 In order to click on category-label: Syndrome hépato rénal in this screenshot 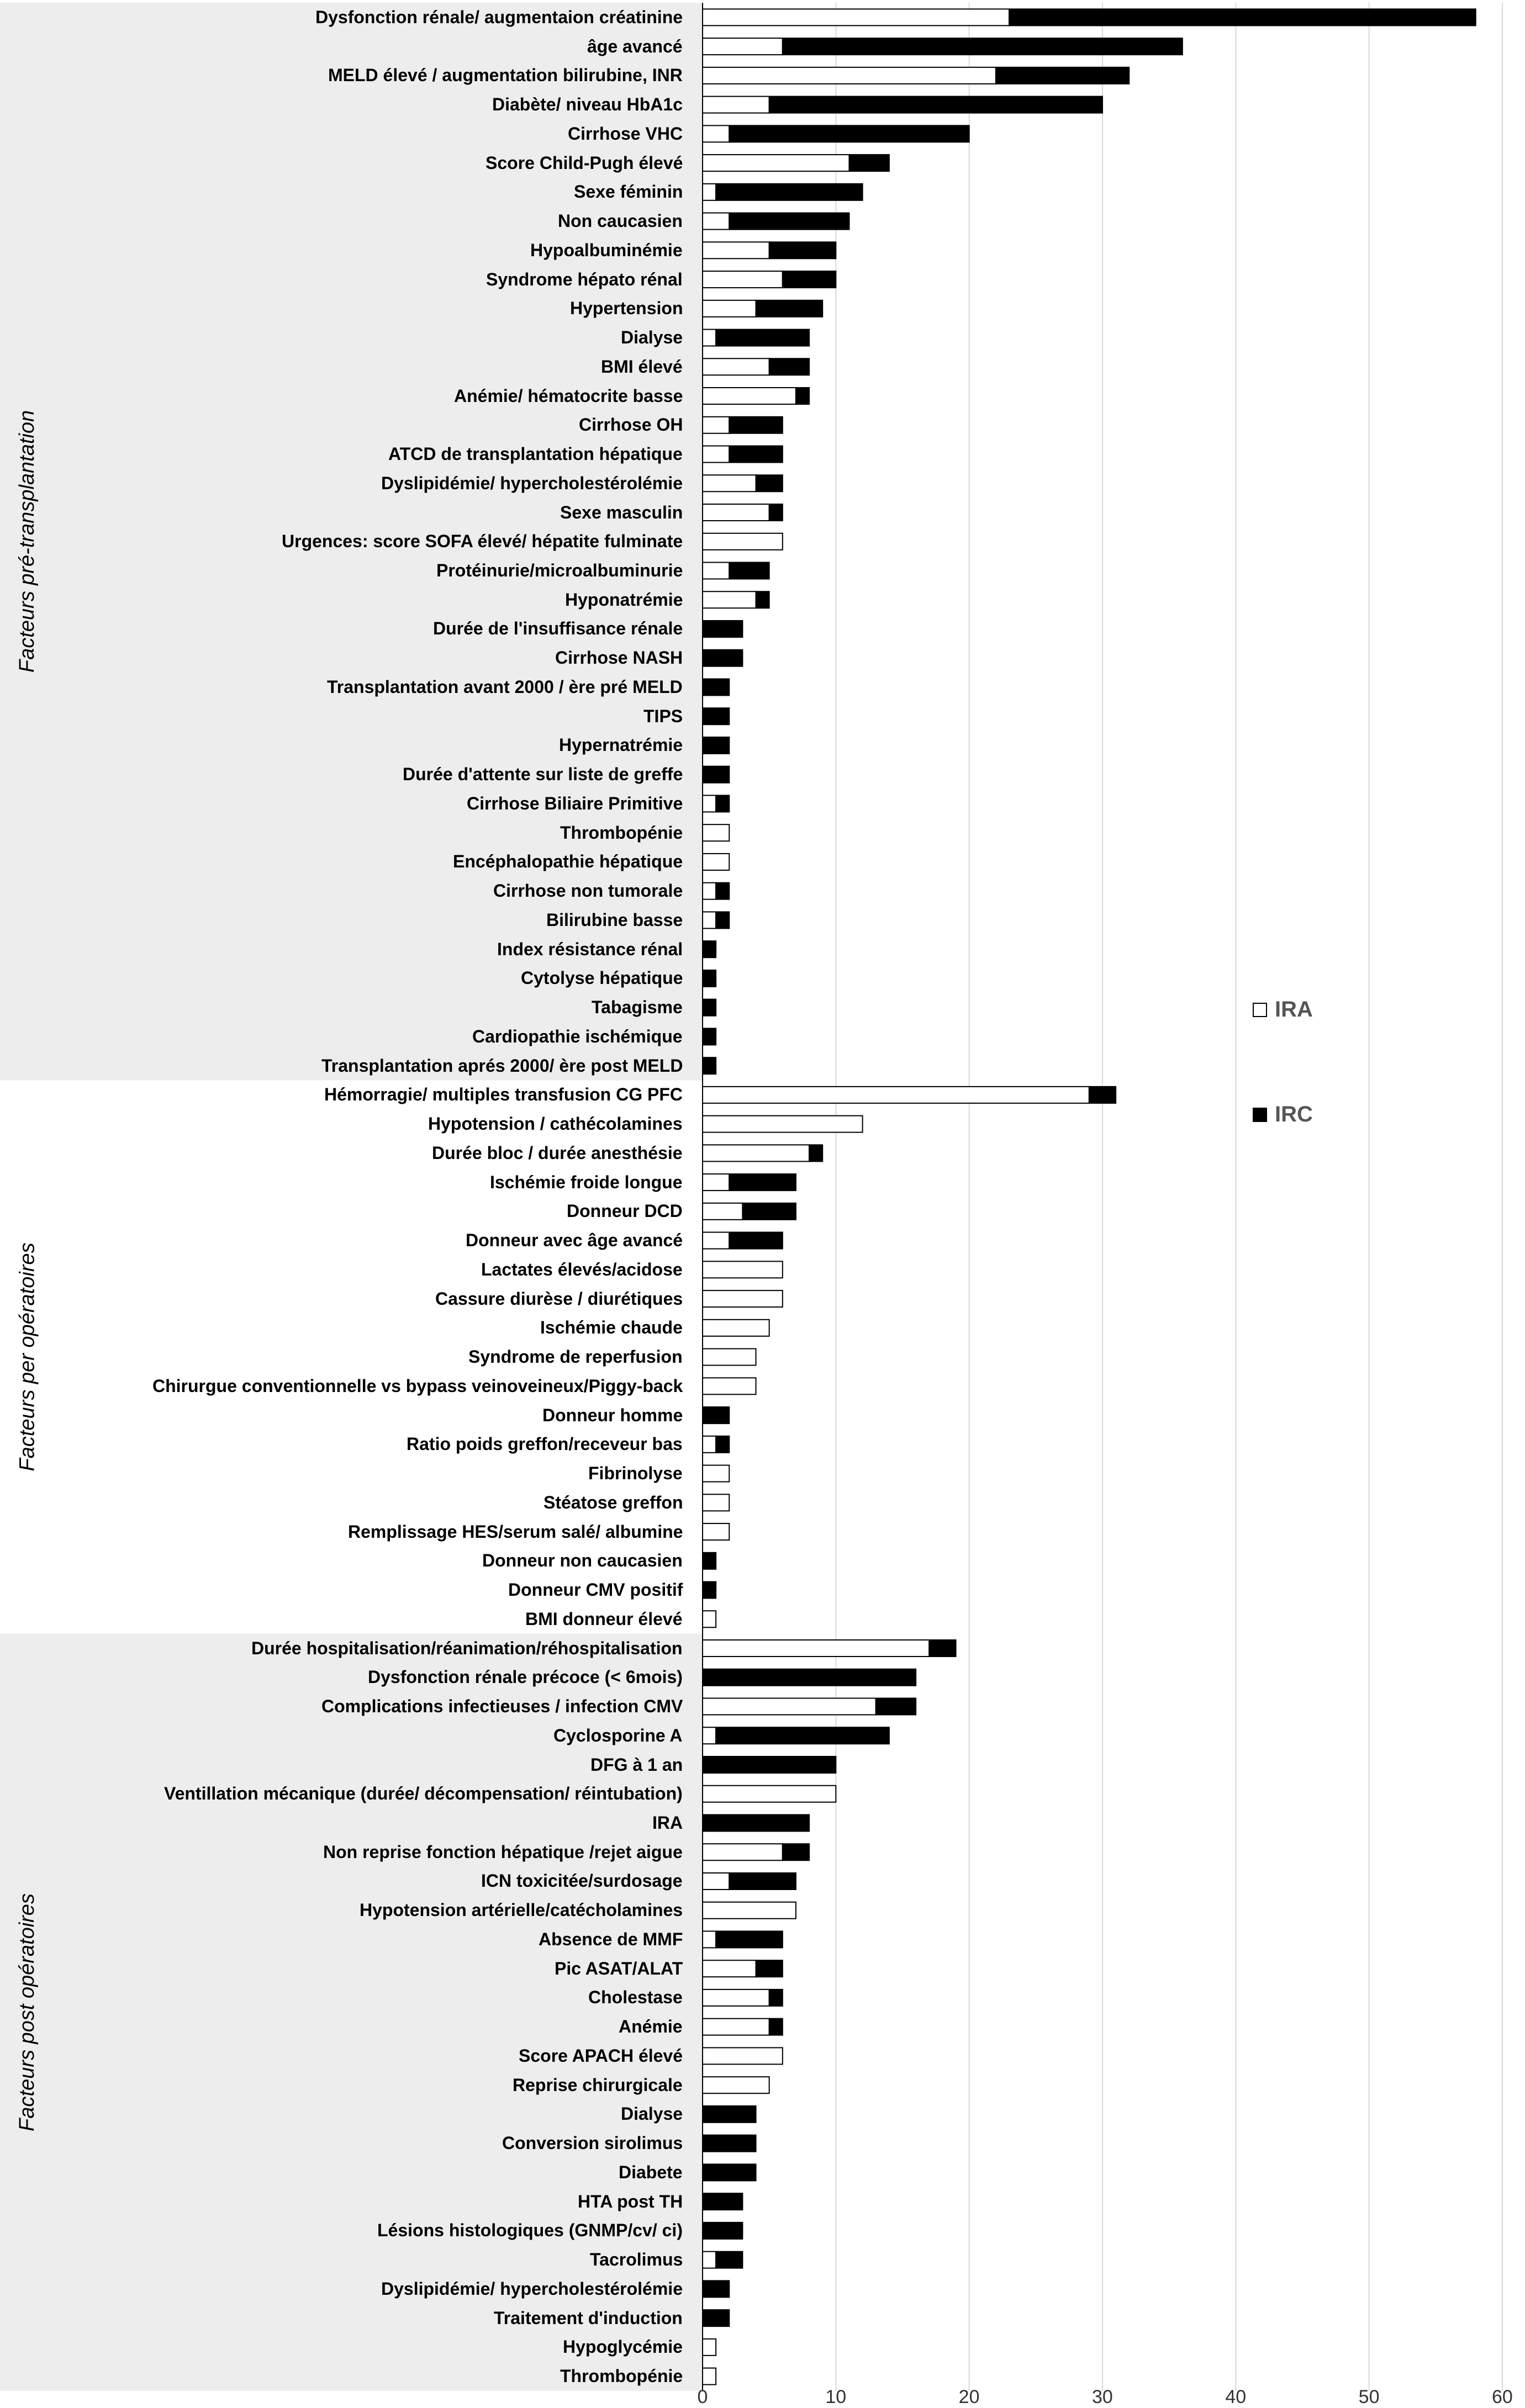, I will do `click(584, 279)`.